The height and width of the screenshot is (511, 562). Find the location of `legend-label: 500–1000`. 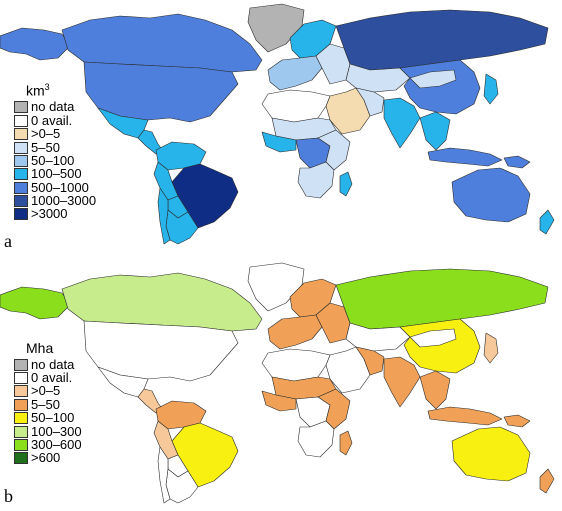

legend-label: 500–1000 is located at coordinates (60, 187).